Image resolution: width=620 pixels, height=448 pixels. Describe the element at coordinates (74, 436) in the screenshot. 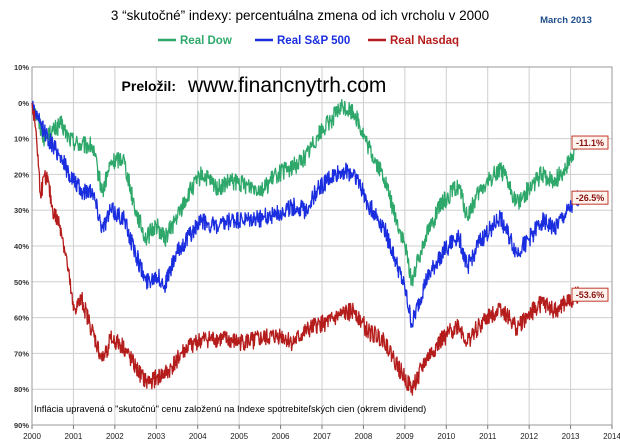

I see `x-tick-label: 2001` at that location.